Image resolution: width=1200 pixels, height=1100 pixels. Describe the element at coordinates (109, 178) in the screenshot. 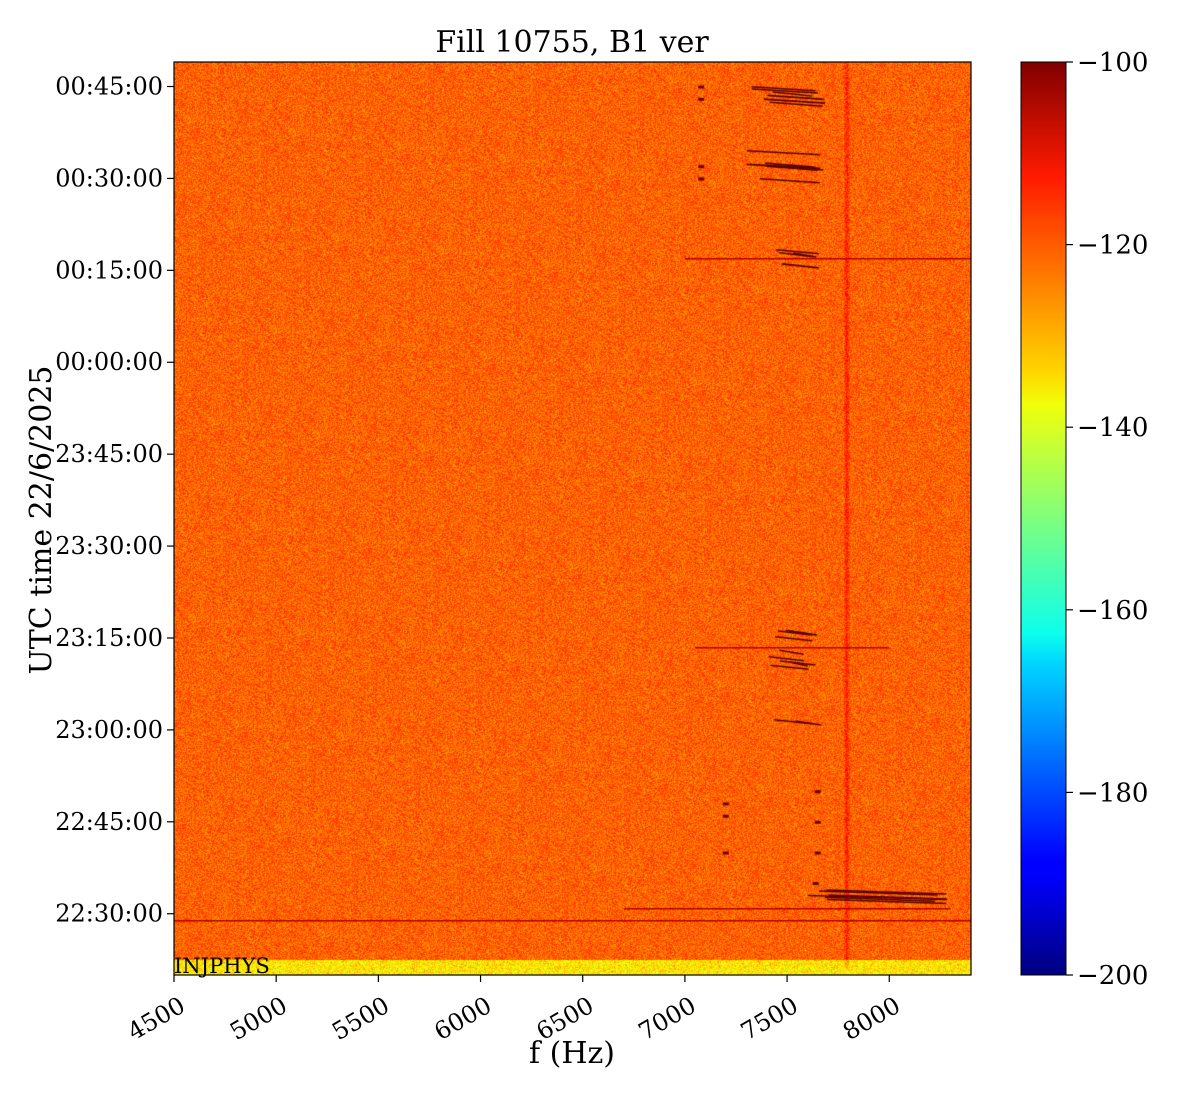

I see `y-tick-label: 00:30:00` at that location.